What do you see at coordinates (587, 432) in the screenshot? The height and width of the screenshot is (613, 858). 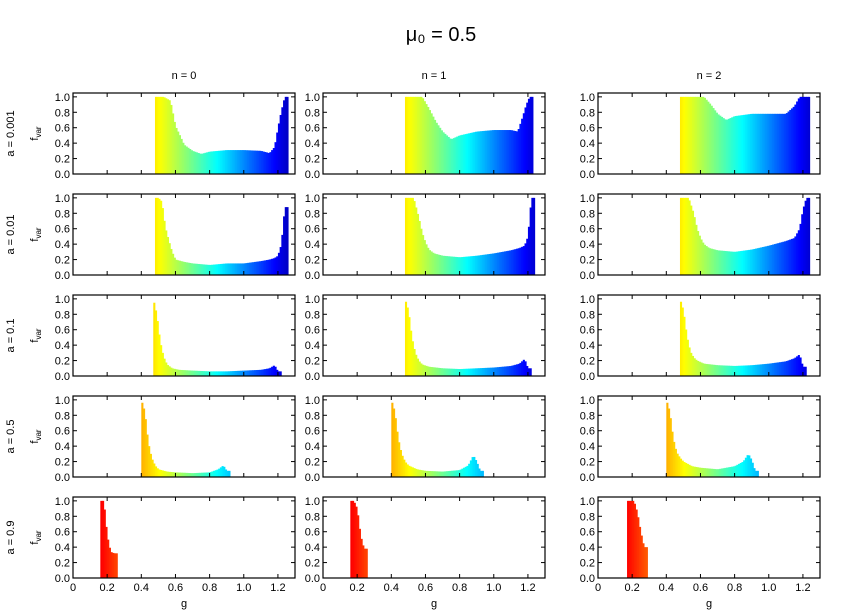 I see `y-tick-label: 0.6` at bounding box center [587, 432].